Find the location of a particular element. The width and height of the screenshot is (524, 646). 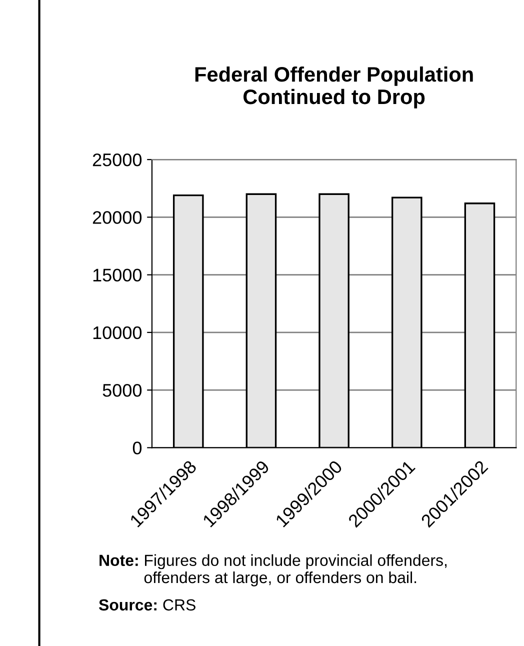

source-note: Source: CRS is located at coordinates (147, 605).